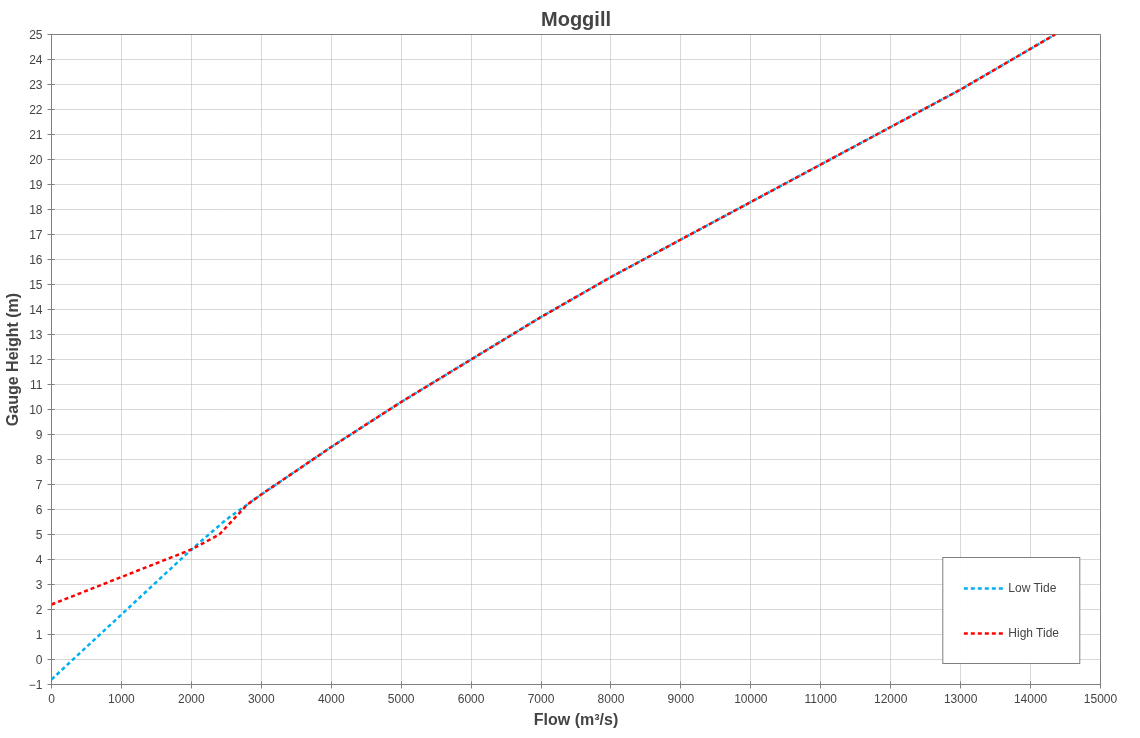 Image resolution: width=1140 pixels, height=738 pixels. What do you see at coordinates (576, 719) in the screenshot?
I see `x-axis-title: Flow (m³/s)` at bounding box center [576, 719].